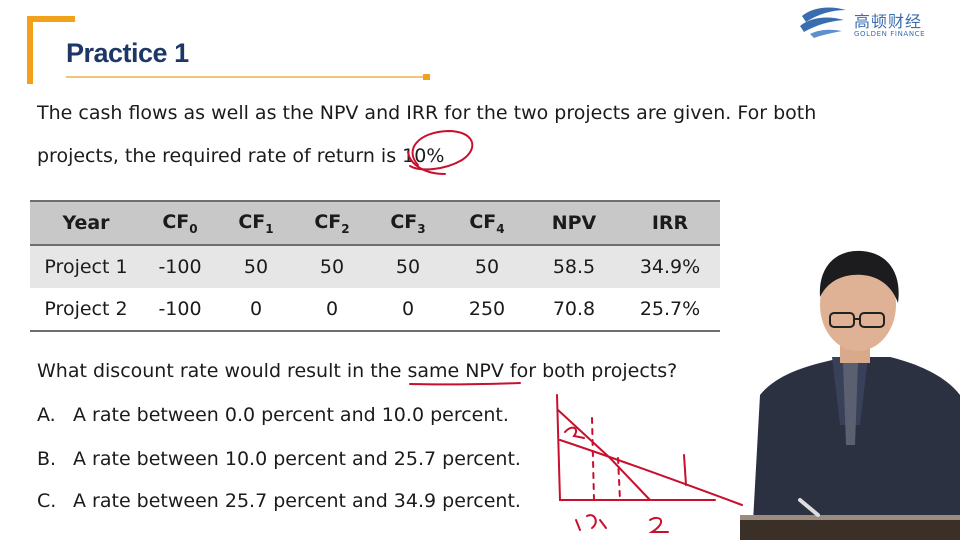  What do you see at coordinates (47, 459) in the screenshot?
I see `option-letter: B.` at bounding box center [47, 459].